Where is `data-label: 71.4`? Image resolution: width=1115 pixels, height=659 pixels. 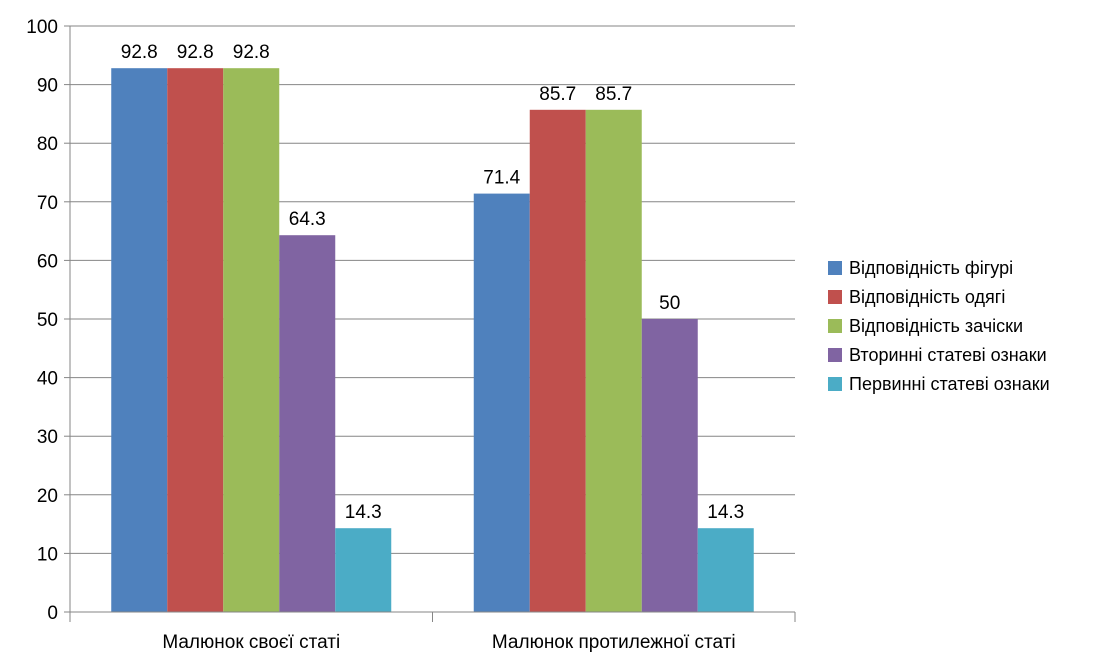
data-label: 71.4 is located at coordinates (501, 178).